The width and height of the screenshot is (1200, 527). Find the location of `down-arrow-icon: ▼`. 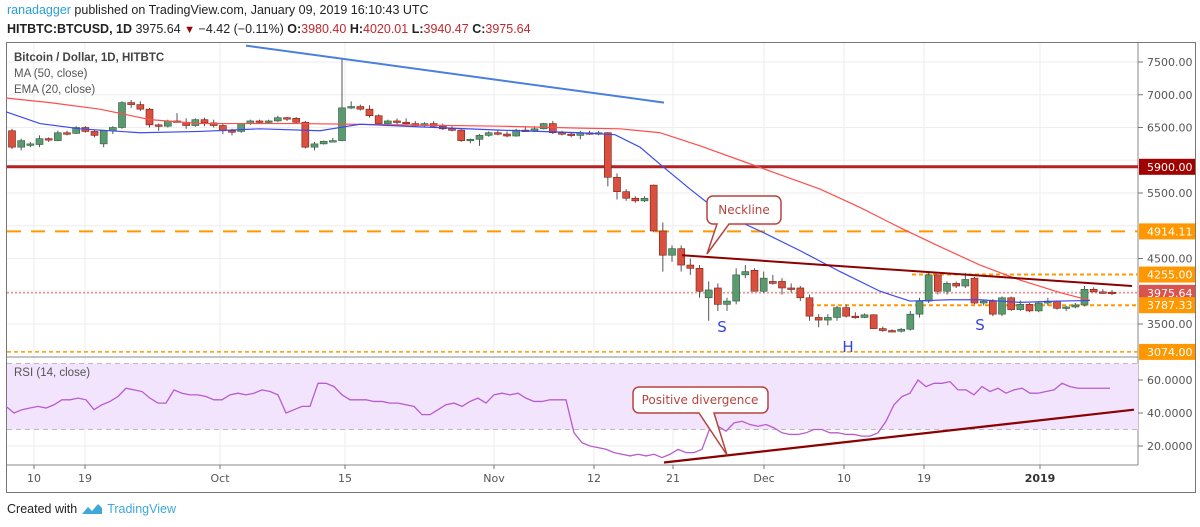

down-arrow-icon: ▼ is located at coordinates (190, 30).